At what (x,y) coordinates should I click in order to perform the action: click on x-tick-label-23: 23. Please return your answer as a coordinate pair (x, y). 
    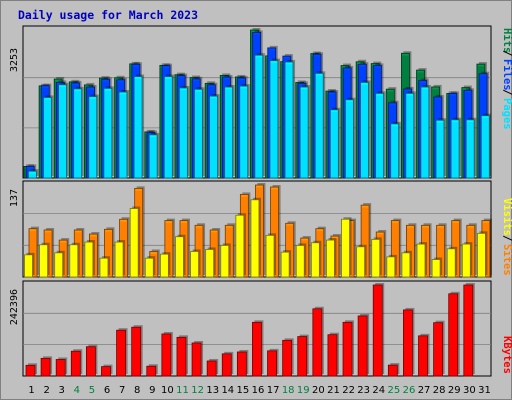
    Looking at the image, I should click on (363, 390).